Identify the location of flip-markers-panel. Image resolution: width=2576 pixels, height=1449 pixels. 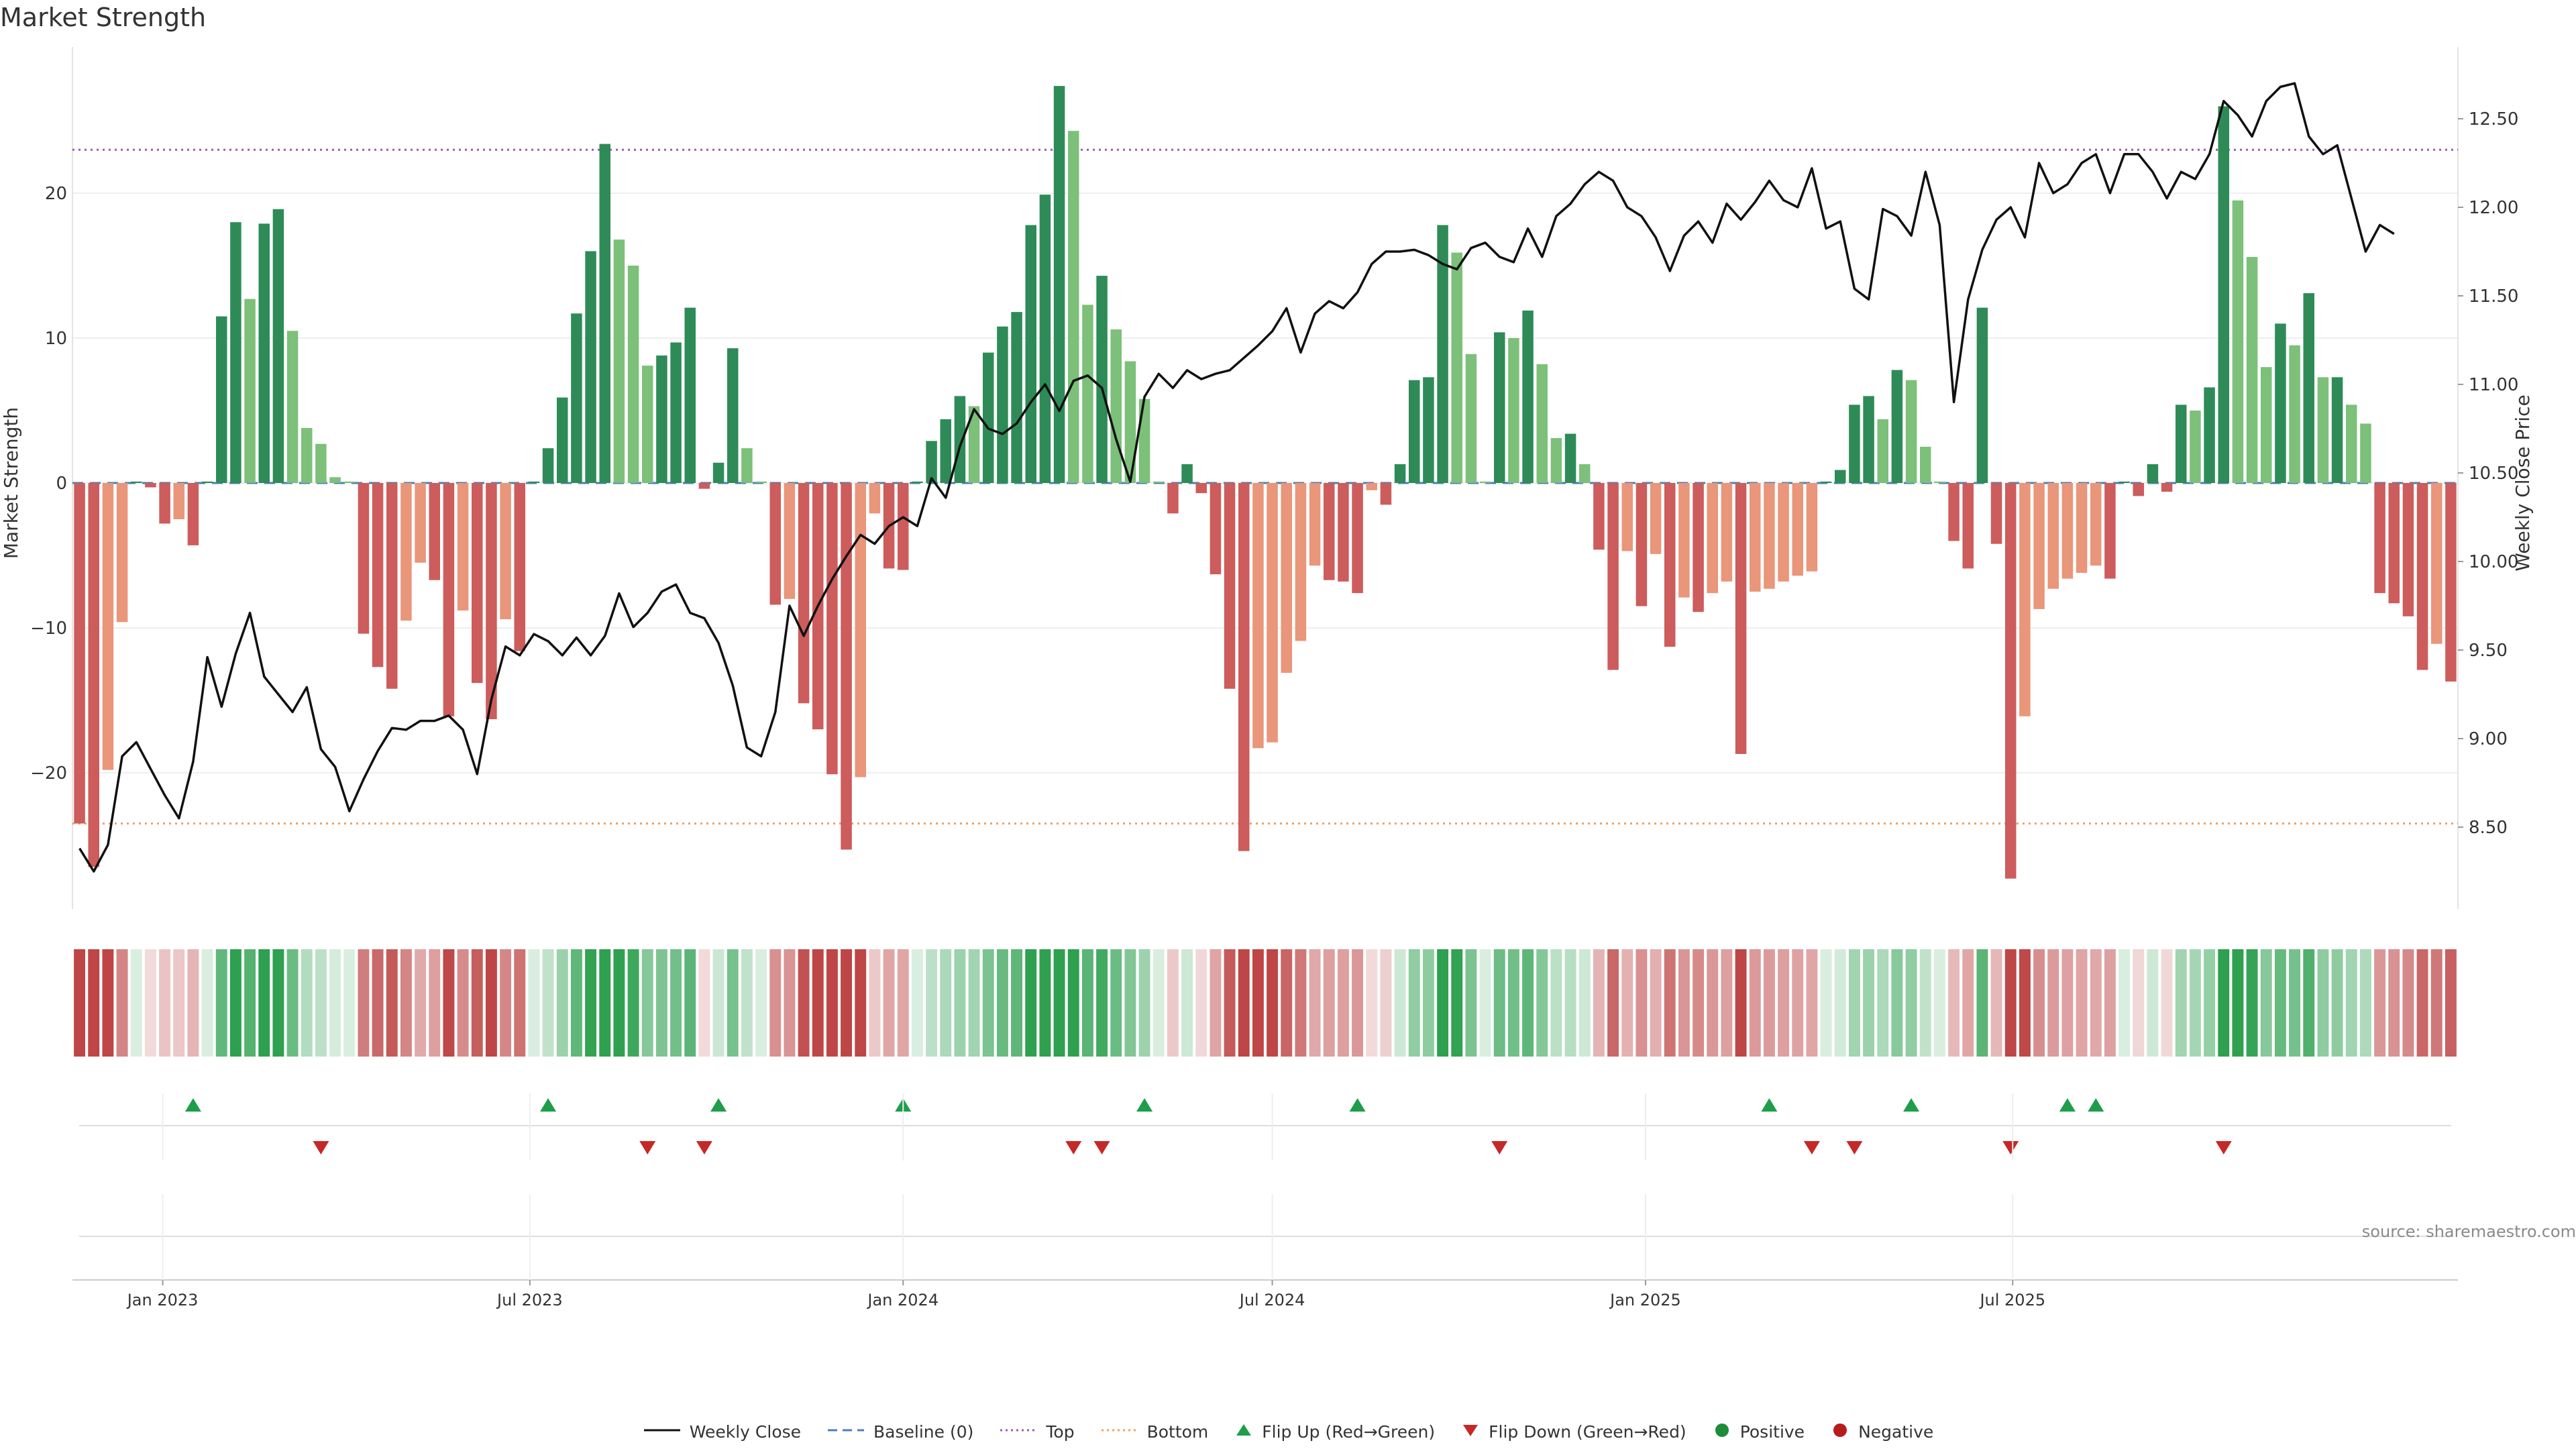
(1265, 1126).